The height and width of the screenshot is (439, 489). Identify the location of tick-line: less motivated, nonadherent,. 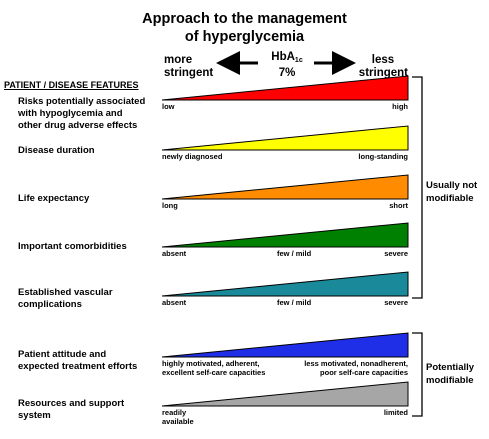
(356, 363).